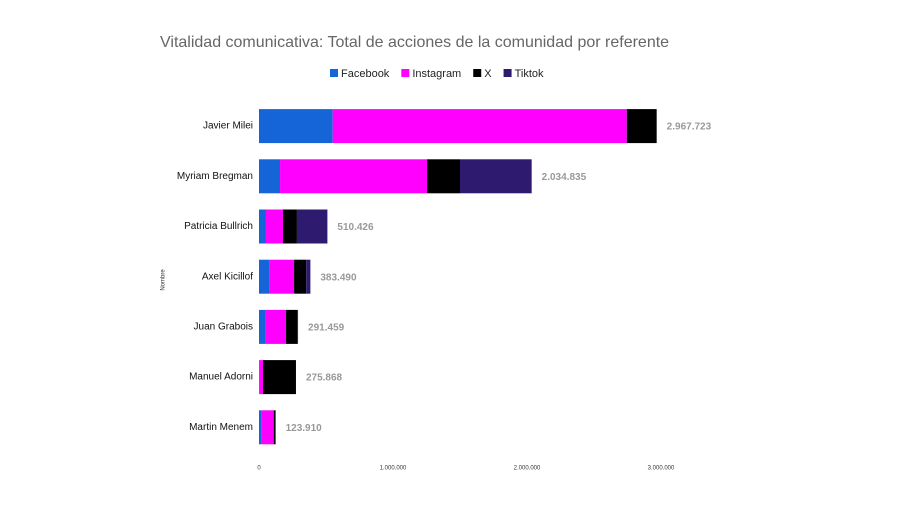 The width and height of the screenshot is (900, 505). What do you see at coordinates (324, 378) in the screenshot?
I see `total-label: 275.868` at bounding box center [324, 378].